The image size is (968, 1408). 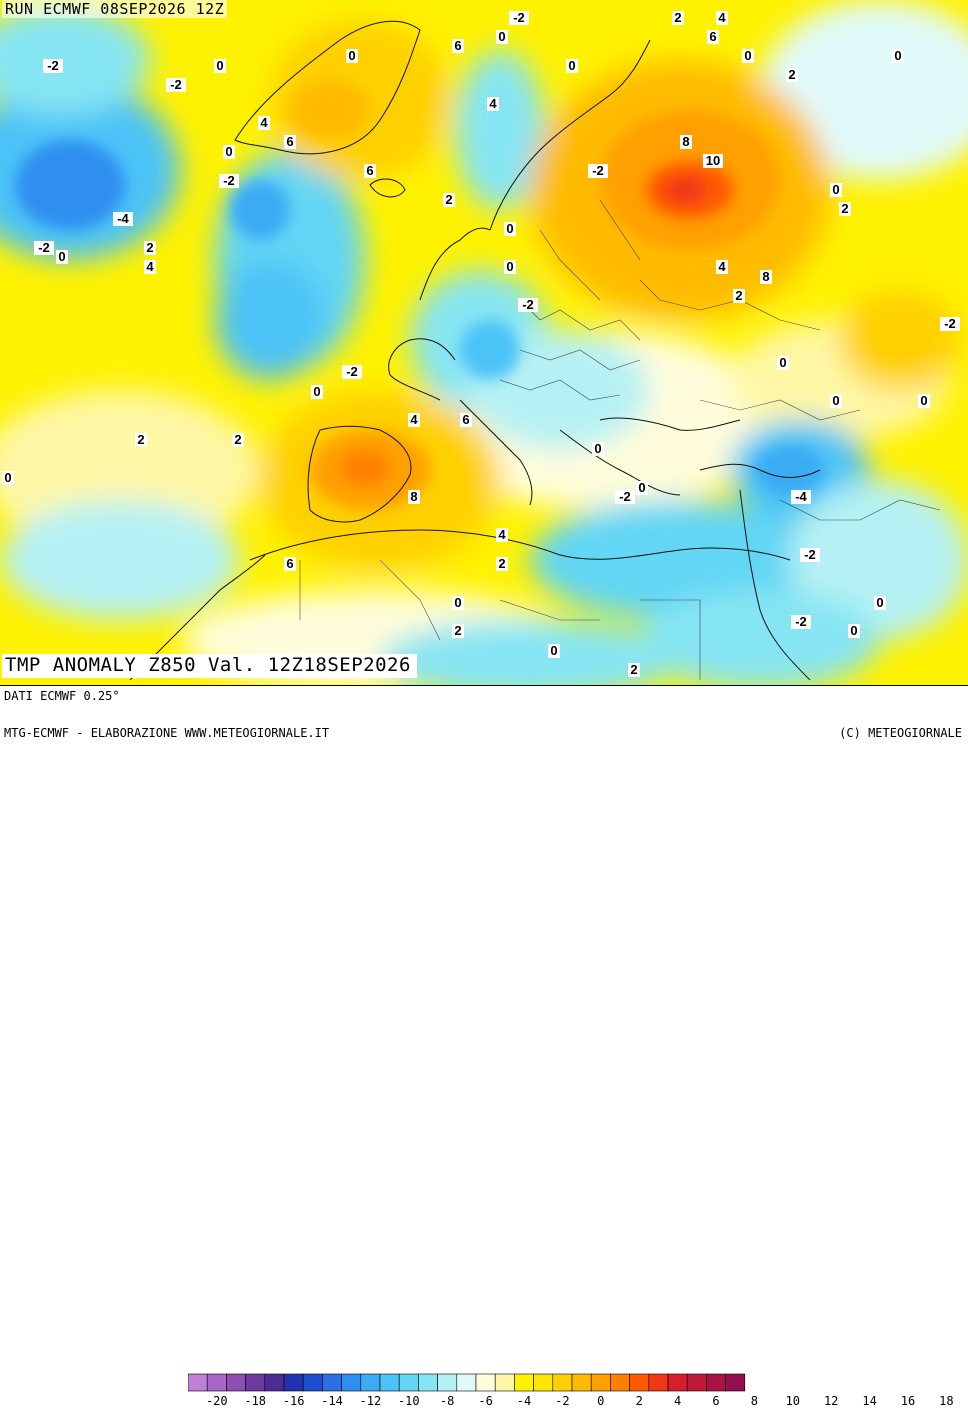 What do you see at coordinates (293, 1401) in the screenshot?
I see `legend-tick-label: -16` at bounding box center [293, 1401].